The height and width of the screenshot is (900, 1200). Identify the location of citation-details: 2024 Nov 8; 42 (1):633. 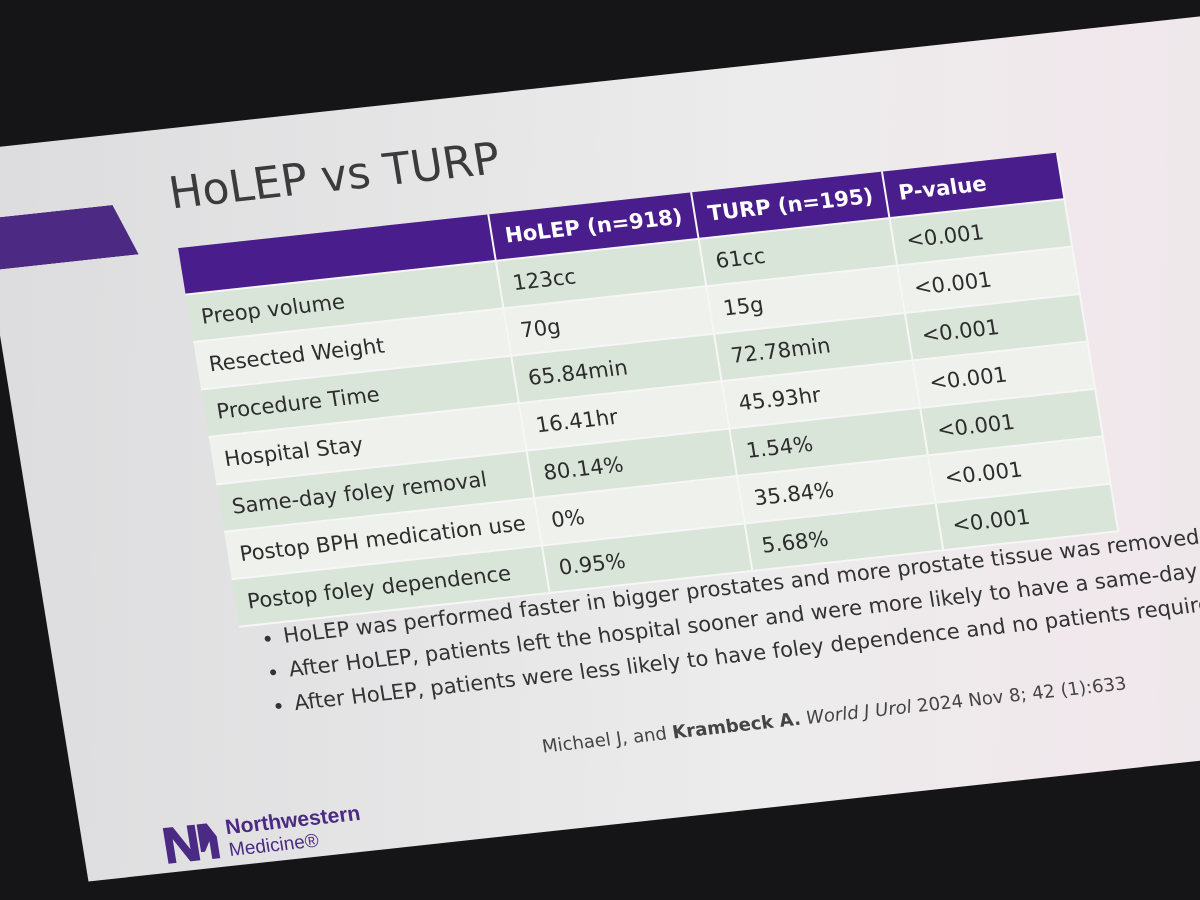
(1021, 695).